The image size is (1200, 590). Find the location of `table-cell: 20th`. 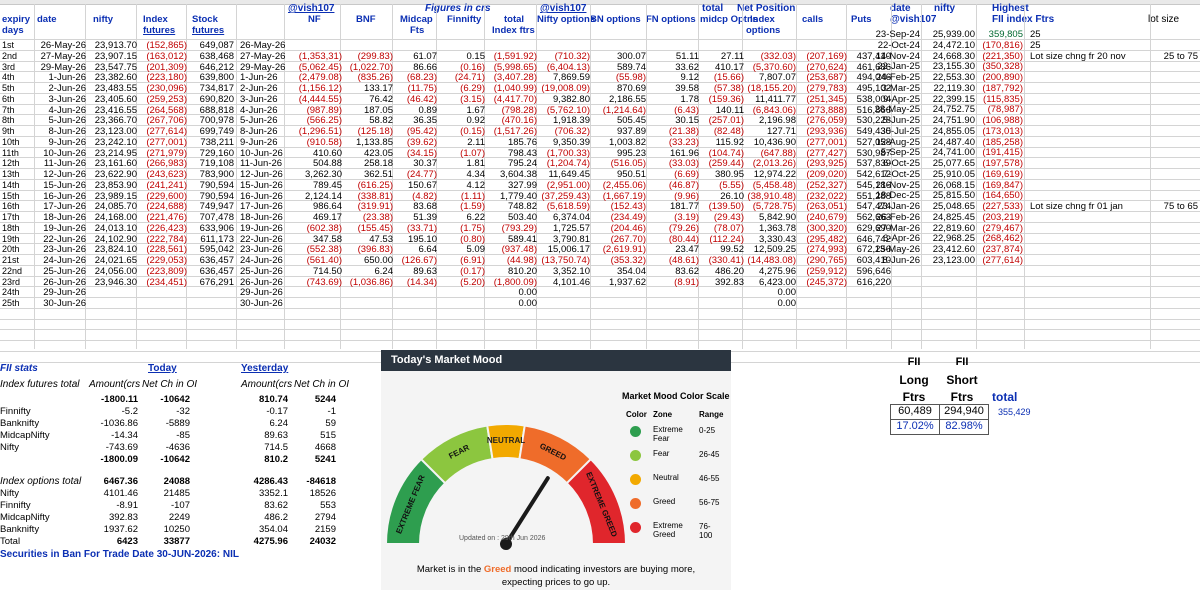

table-cell: 20th is located at coordinates (11, 249).